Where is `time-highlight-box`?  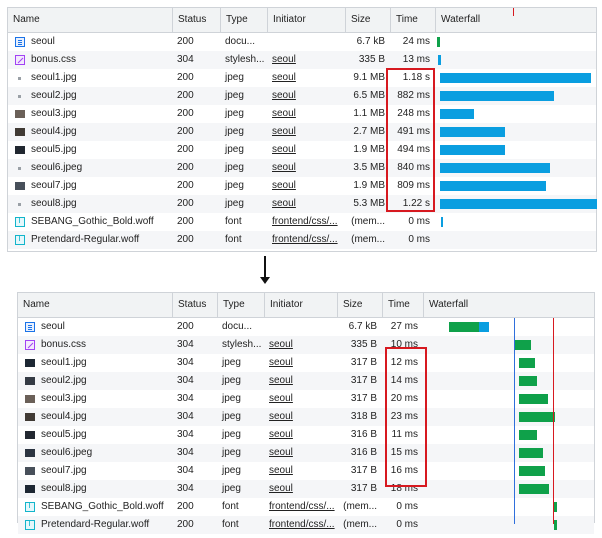
time-highlight-box is located at coordinates (406, 417).